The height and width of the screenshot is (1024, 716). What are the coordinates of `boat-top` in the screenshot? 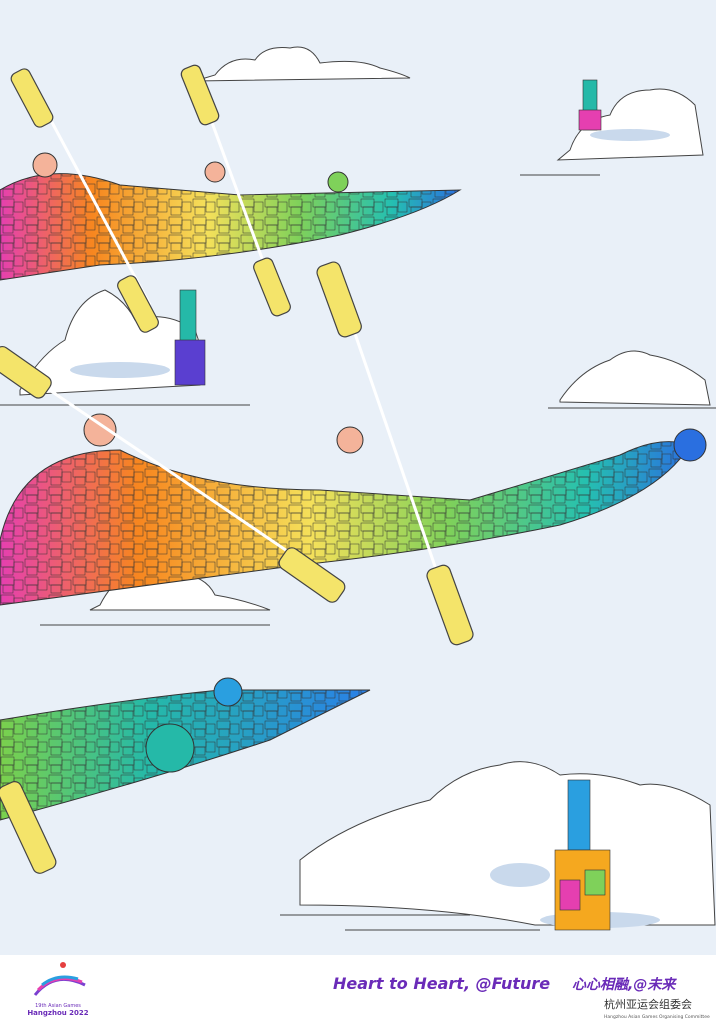 It's located at (231, 216).